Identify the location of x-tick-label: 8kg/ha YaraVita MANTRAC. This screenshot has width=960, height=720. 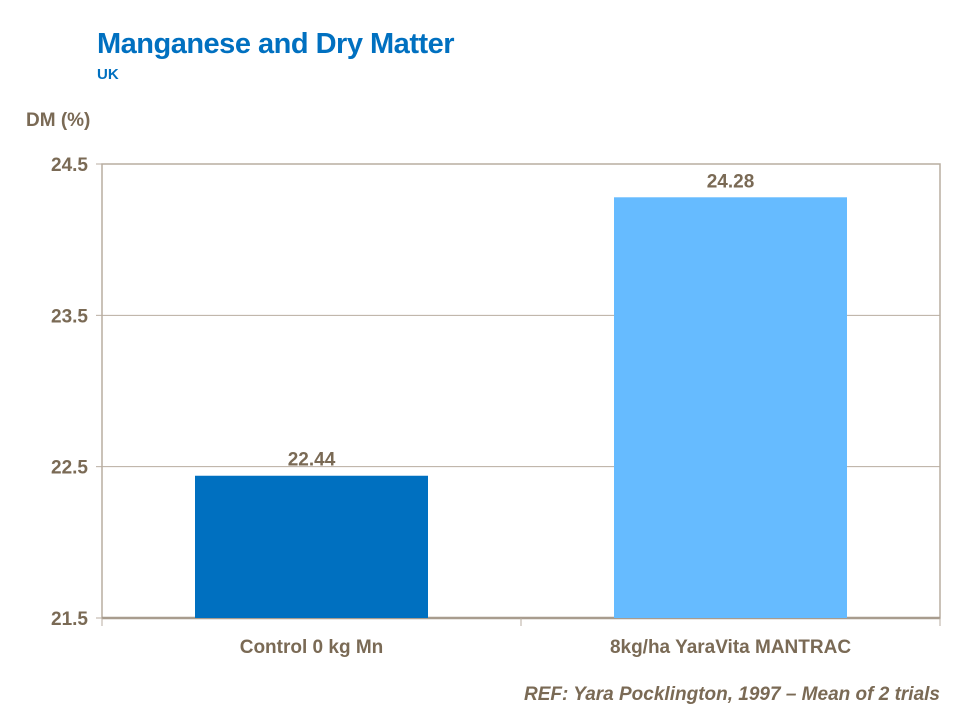
(730, 647).